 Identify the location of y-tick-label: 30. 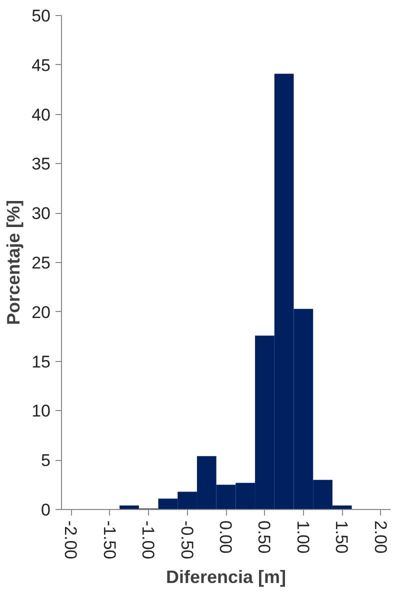
(41, 214).